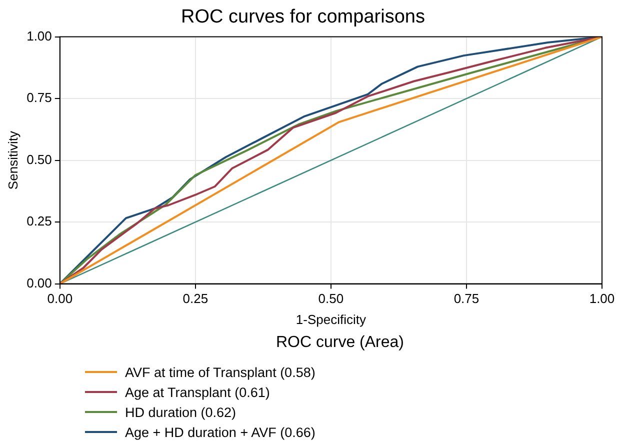  I want to click on legend-label: HD duration (0.62), so click(180, 412).